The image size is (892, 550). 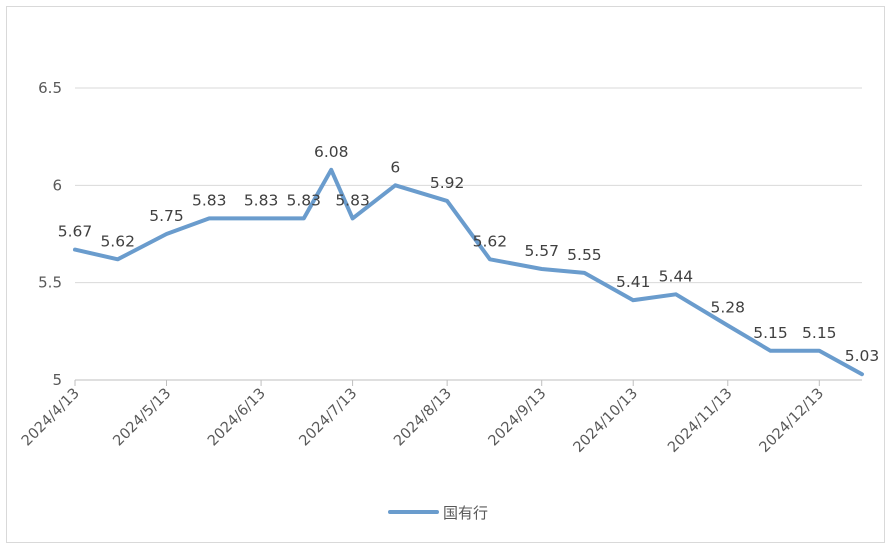 What do you see at coordinates (166, 216) in the screenshot?
I see `data-label: 5.75` at bounding box center [166, 216].